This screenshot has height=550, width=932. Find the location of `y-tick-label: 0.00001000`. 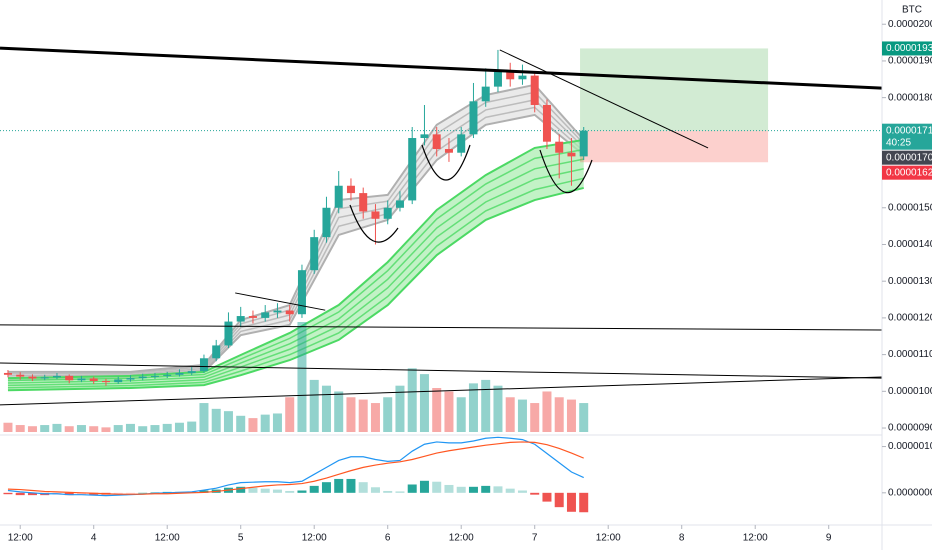

y-tick-label: 0.00001000 is located at coordinates (910, 391).